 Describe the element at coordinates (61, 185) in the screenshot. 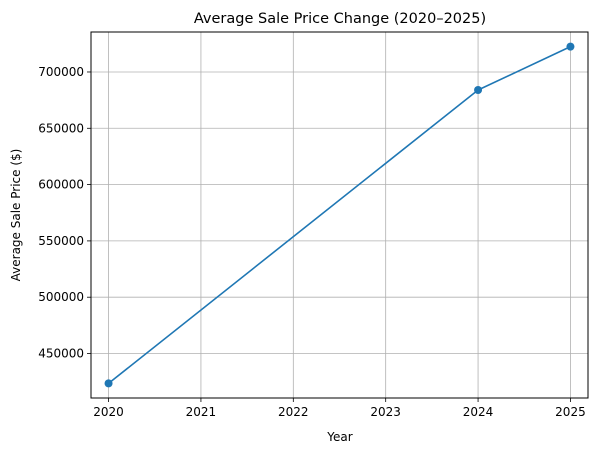

I see `y-tick-label: 600000` at that location.